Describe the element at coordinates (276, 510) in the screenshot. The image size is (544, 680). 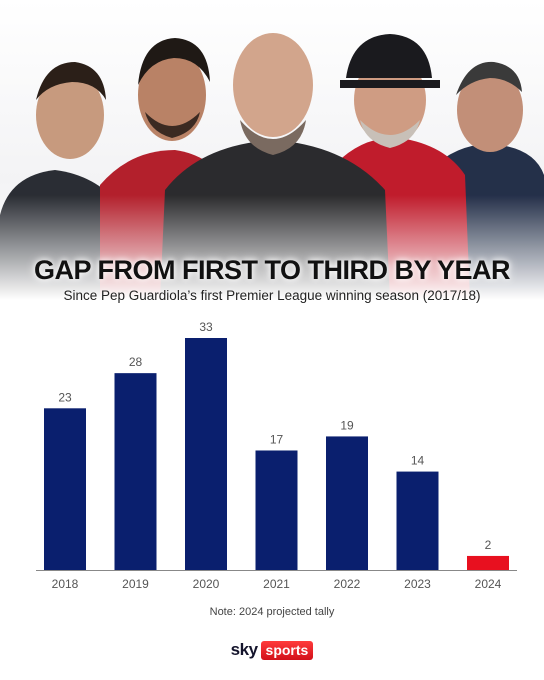
I see `bar-2021` at that location.